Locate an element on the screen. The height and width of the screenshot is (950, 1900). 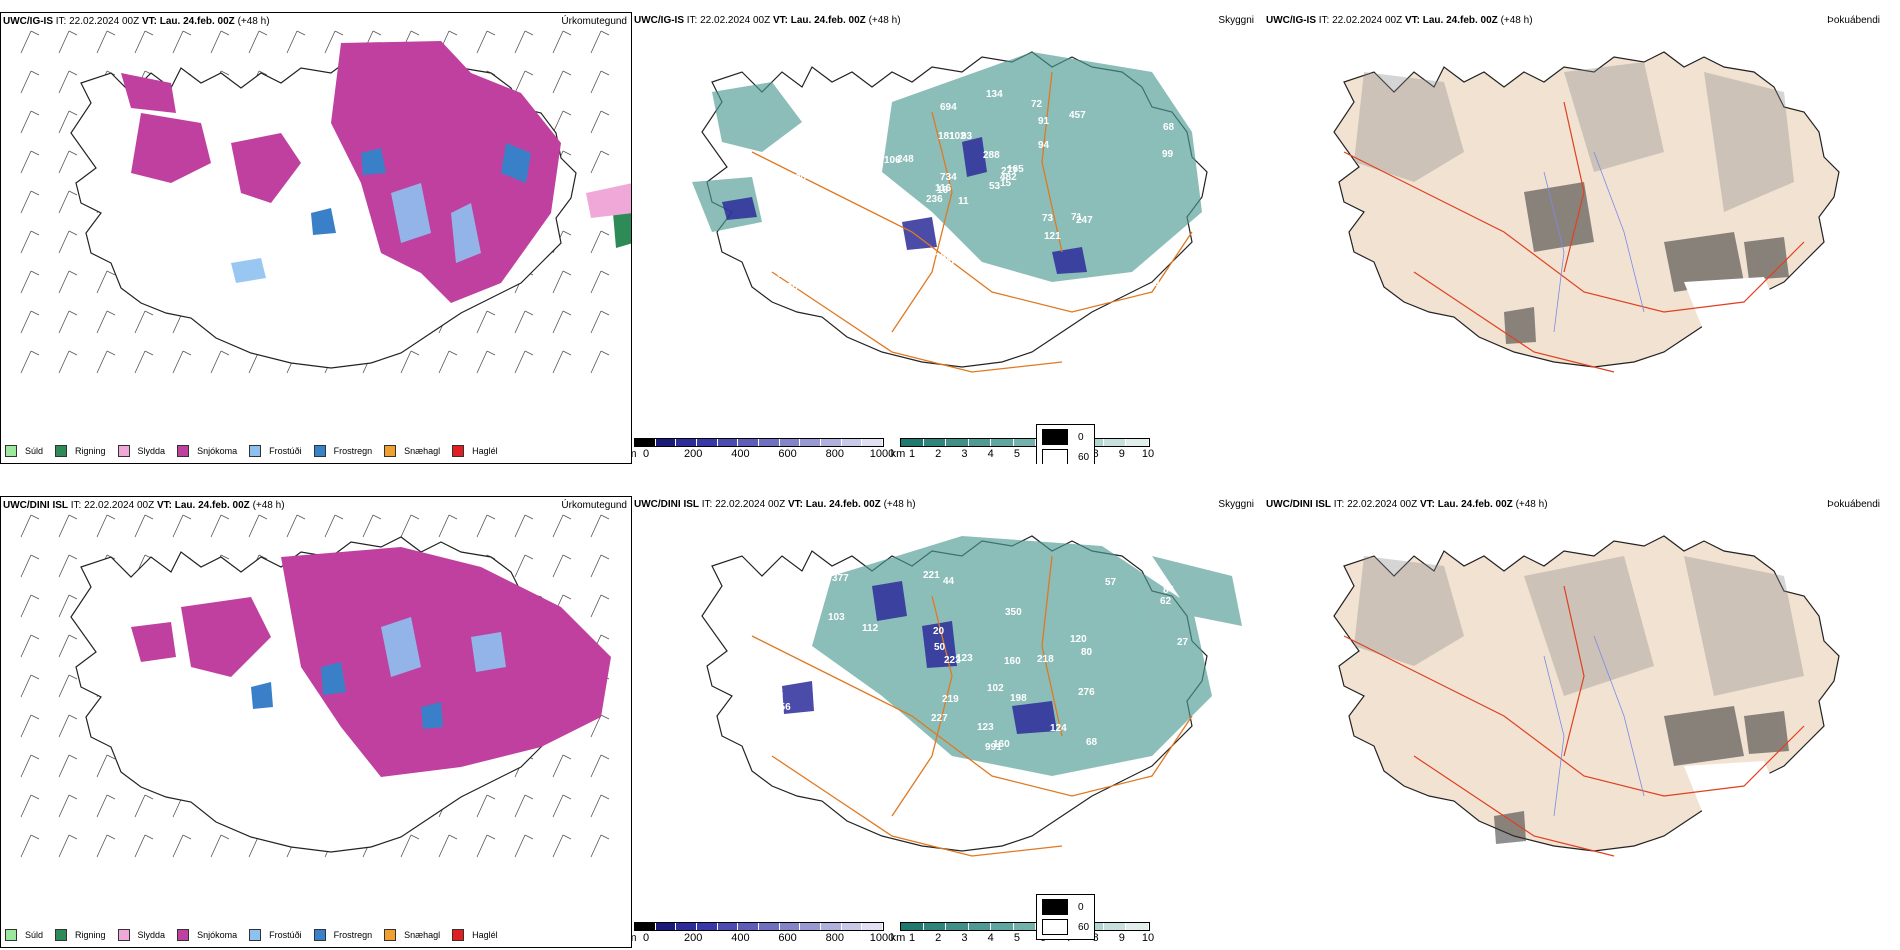
cloud-base-label: 102 is located at coordinates (995, 688).